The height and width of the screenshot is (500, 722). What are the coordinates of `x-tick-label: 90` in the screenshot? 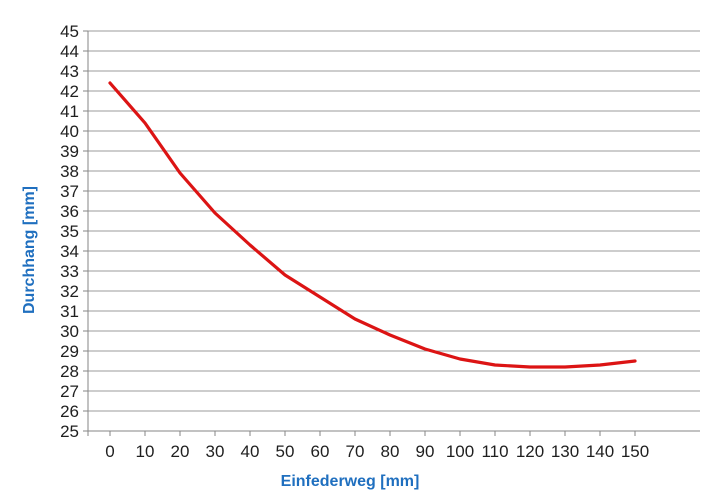 It's located at (425, 451).